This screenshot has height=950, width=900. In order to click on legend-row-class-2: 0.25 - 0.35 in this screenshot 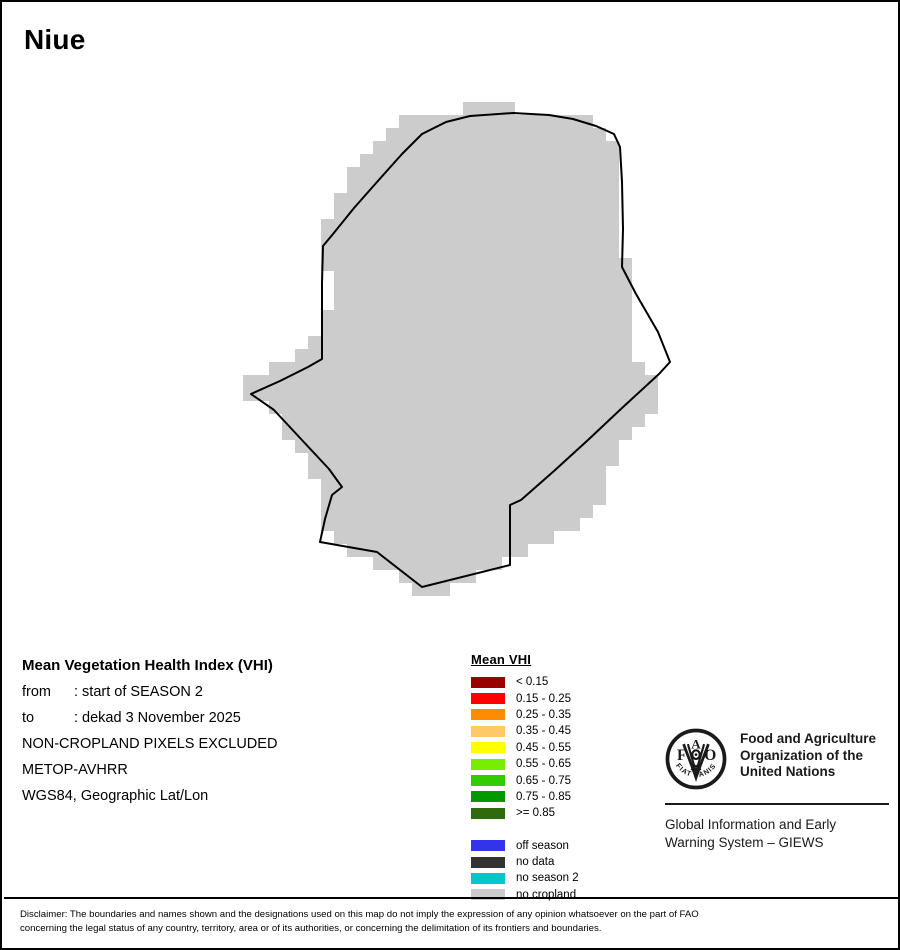, I will do `click(525, 715)`.